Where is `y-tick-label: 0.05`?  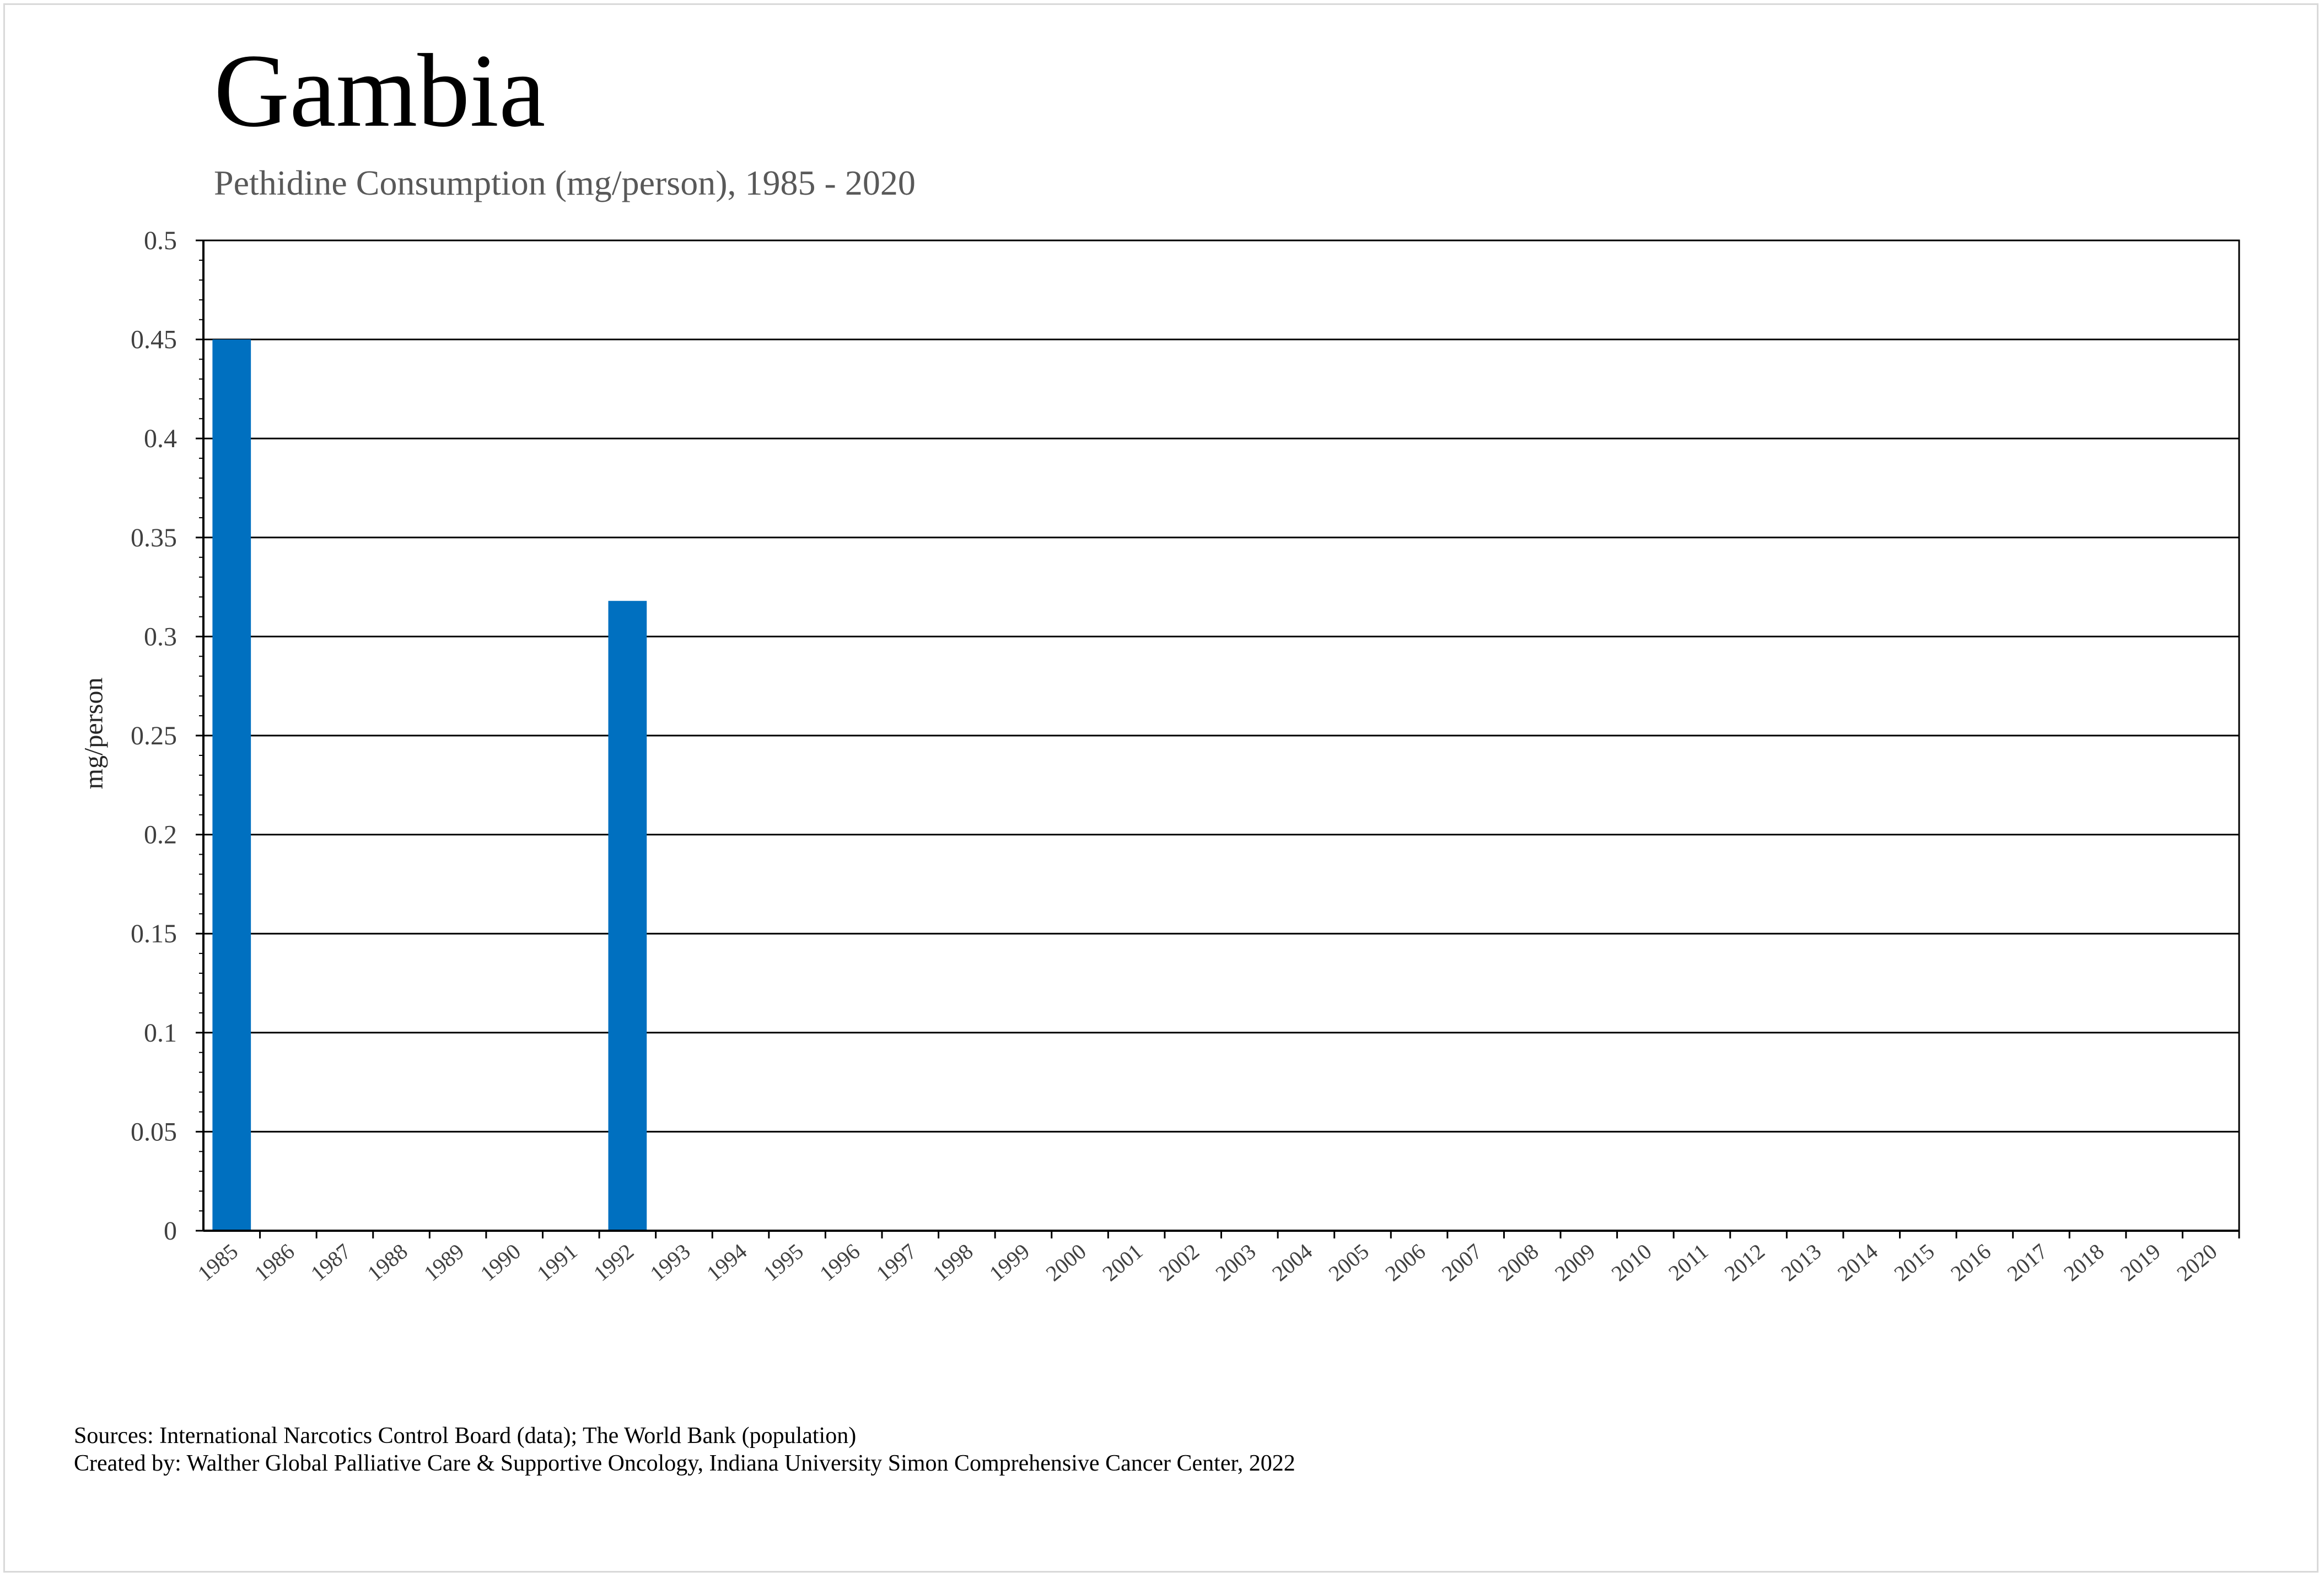 y-tick-label: 0.05 is located at coordinates (154, 1131).